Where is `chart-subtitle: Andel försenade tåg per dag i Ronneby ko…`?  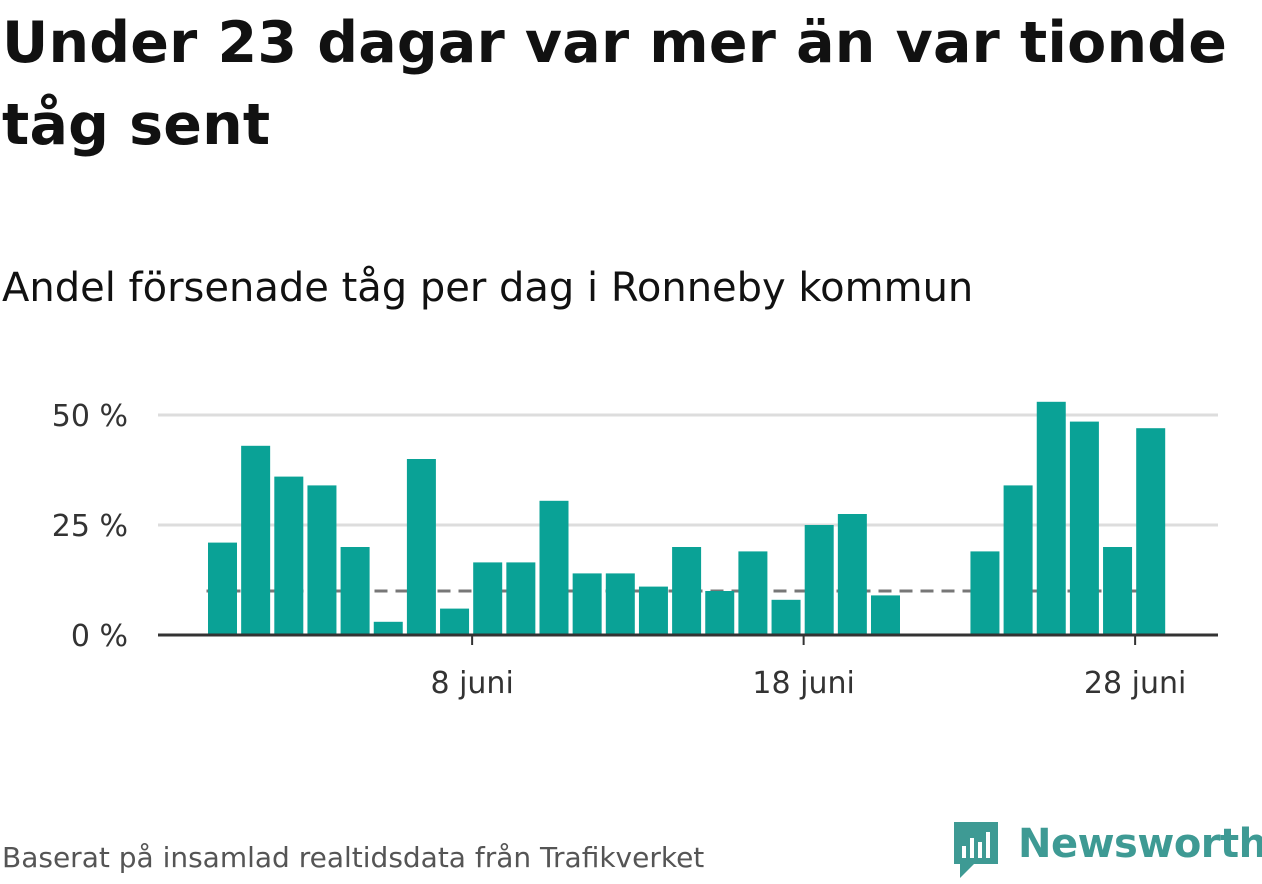
chart-subtitle: Andel försenade tåg per dag i Ronneby ko… is located at coordinates (488, 288).